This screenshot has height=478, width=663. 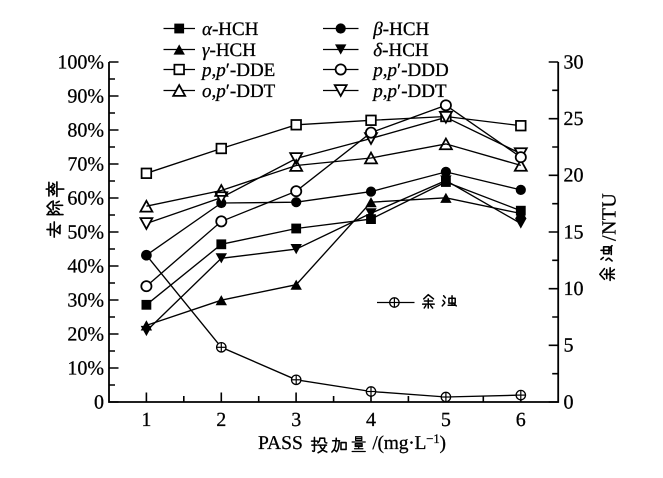 What do you see at coordinates (230, 29) in the screenshot?
I see `svg-text: α-HCH` at bounding box center [230, 29].